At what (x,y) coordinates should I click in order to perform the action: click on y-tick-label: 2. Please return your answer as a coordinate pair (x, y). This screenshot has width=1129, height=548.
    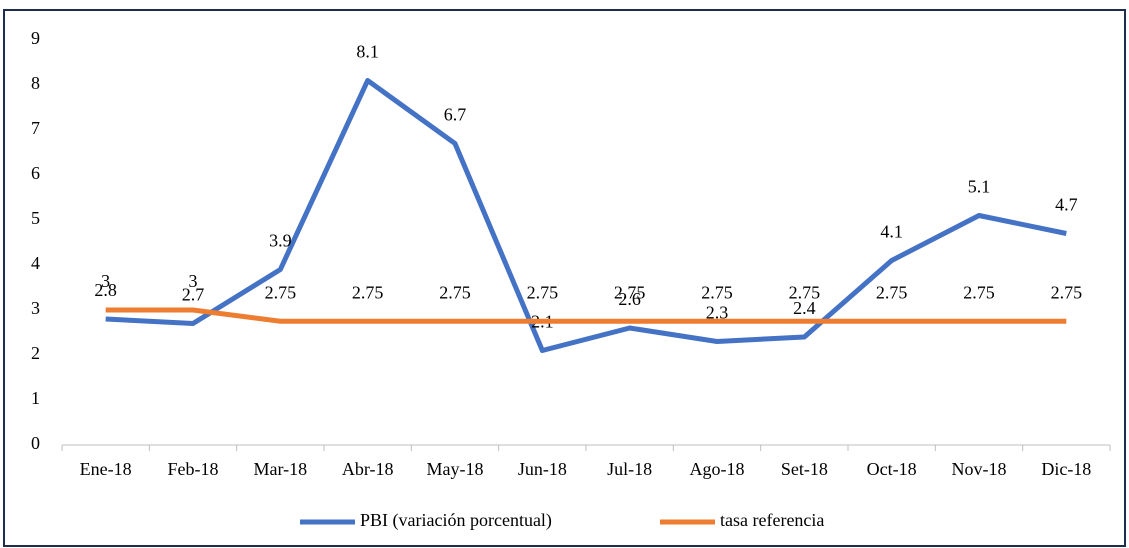
    Looking at the image, I should click on (35, 353).